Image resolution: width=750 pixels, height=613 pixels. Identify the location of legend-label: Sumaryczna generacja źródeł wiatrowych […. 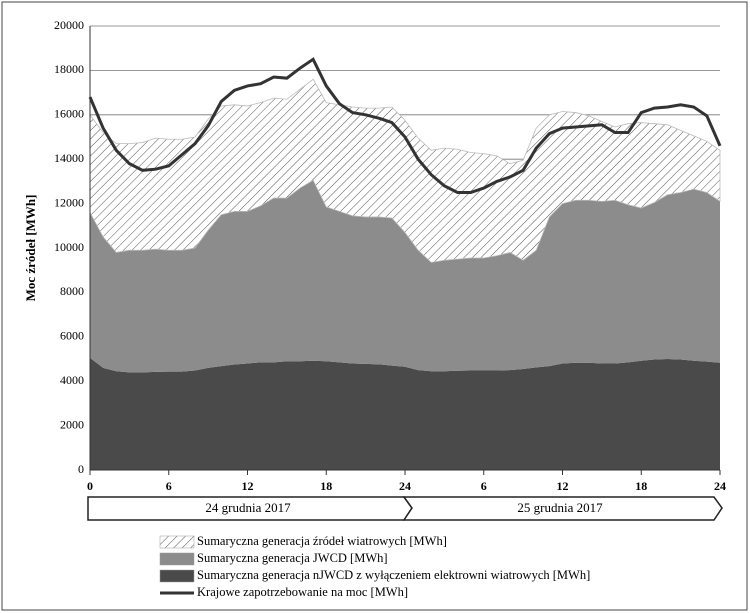
(322, 541).